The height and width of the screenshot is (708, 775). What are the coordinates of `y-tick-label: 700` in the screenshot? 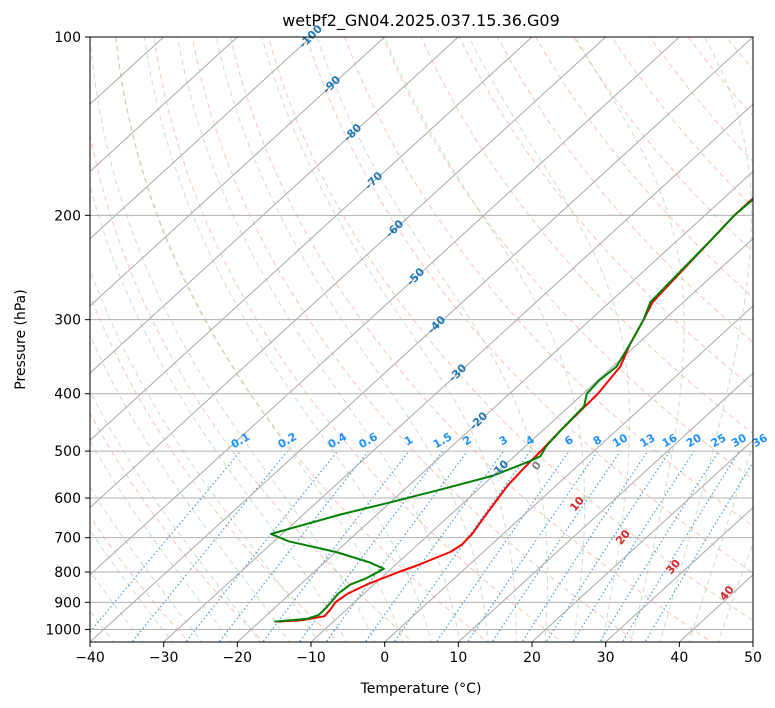 It's located at (67, 539).